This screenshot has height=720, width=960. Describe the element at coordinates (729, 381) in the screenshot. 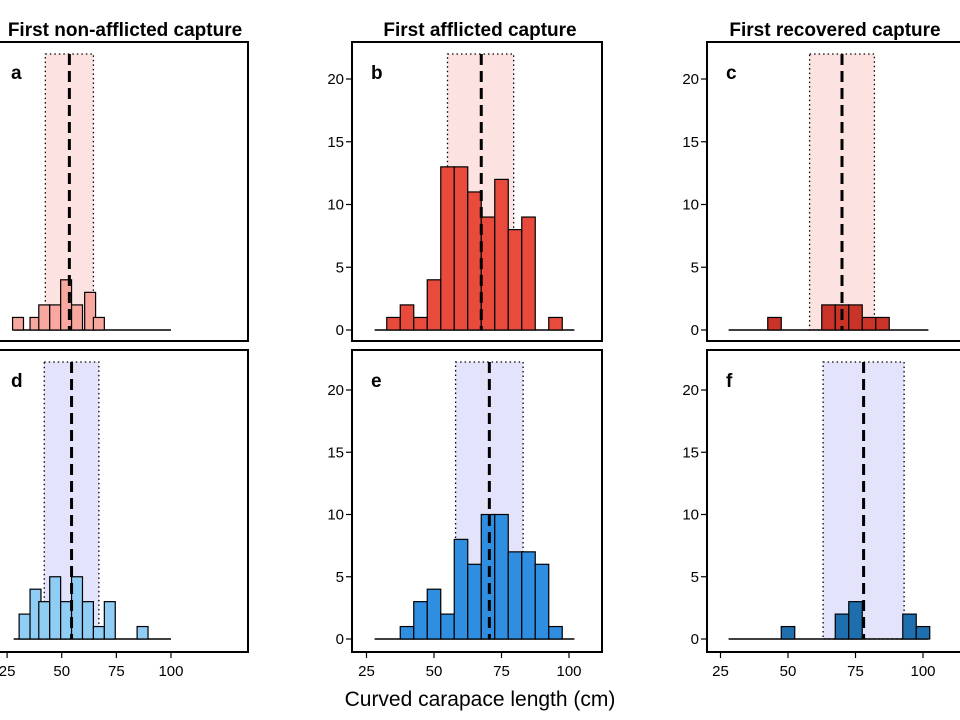

I see `panel-letter: f` at that location.